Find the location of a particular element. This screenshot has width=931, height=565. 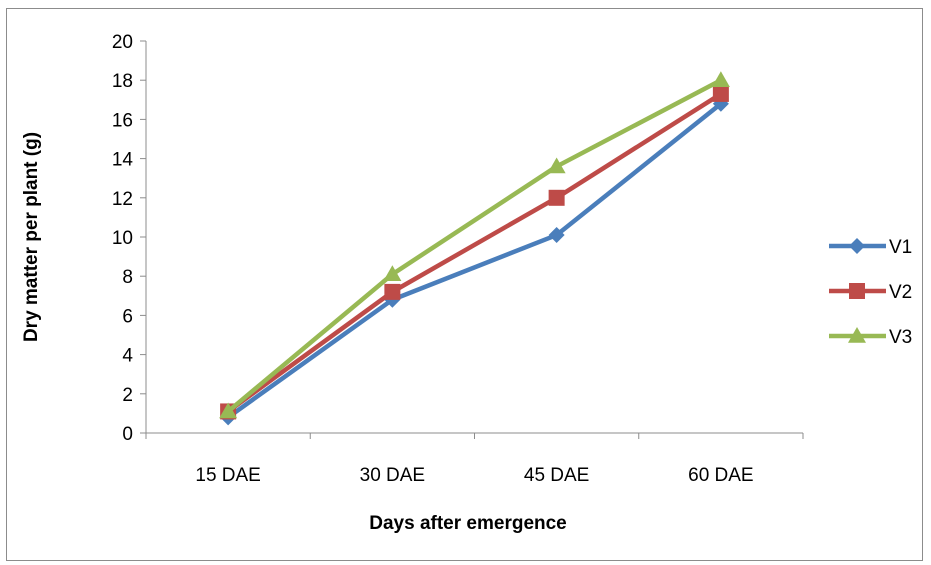

y-axis-title: Dry matter per plant (g) is located at coordinates (31, 237).